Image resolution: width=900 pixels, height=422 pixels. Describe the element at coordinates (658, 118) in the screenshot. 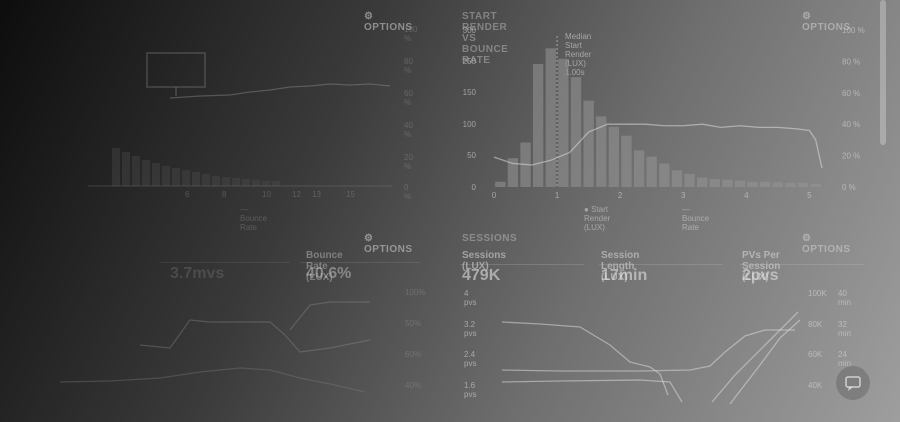

I see `start-render-bars` at that location.